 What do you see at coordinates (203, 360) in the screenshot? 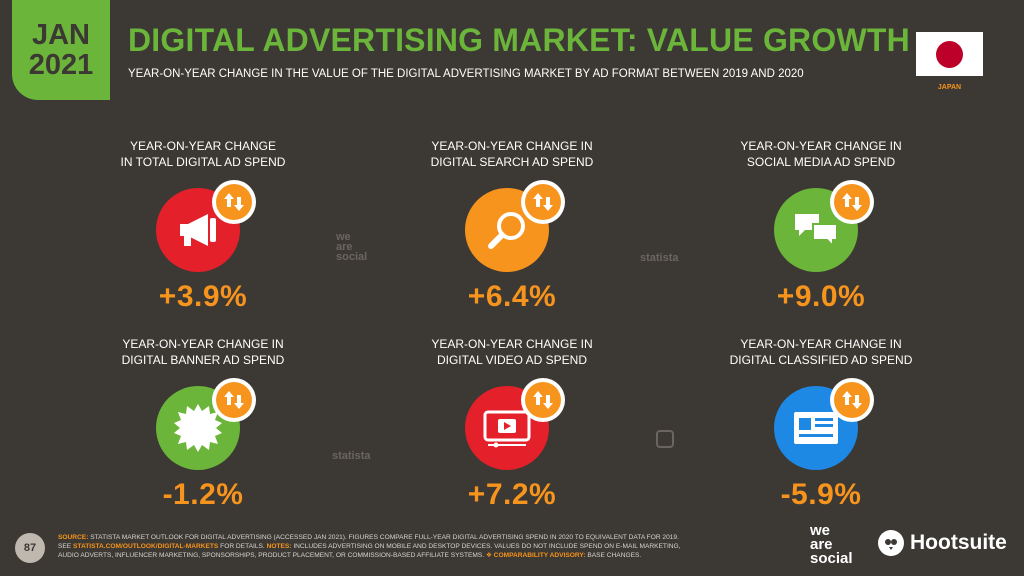
I see `panel-label-line2: DIGITAL BANNER AD SPEND` at bounding box center [203, 360].